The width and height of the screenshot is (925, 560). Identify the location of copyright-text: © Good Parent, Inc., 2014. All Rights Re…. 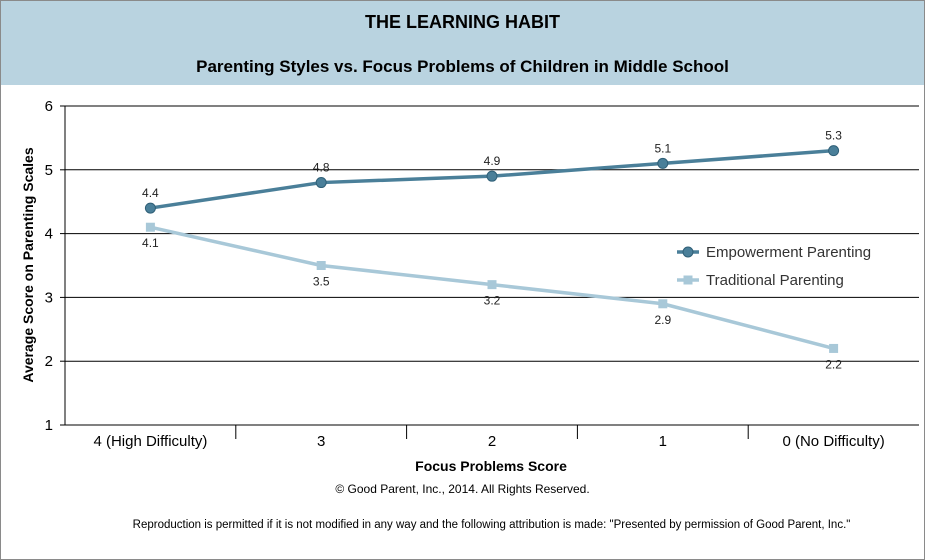
(462, 489).